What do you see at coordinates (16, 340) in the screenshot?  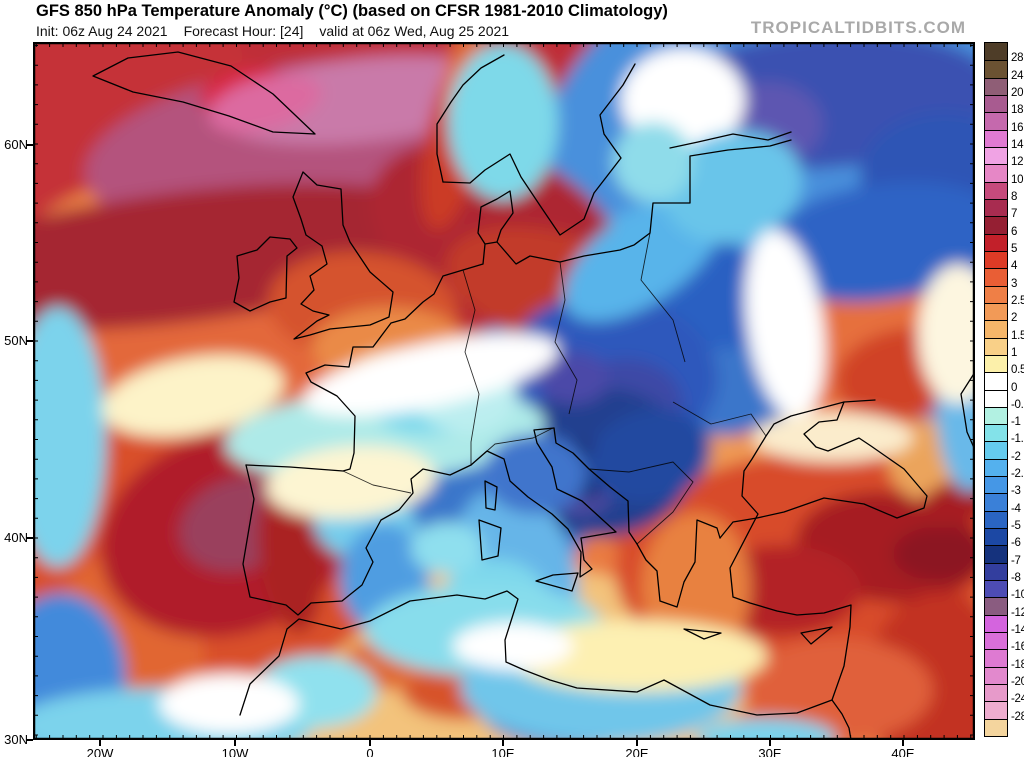 I see `lat-label-50N: 50N` at bounding box center [16, 340].